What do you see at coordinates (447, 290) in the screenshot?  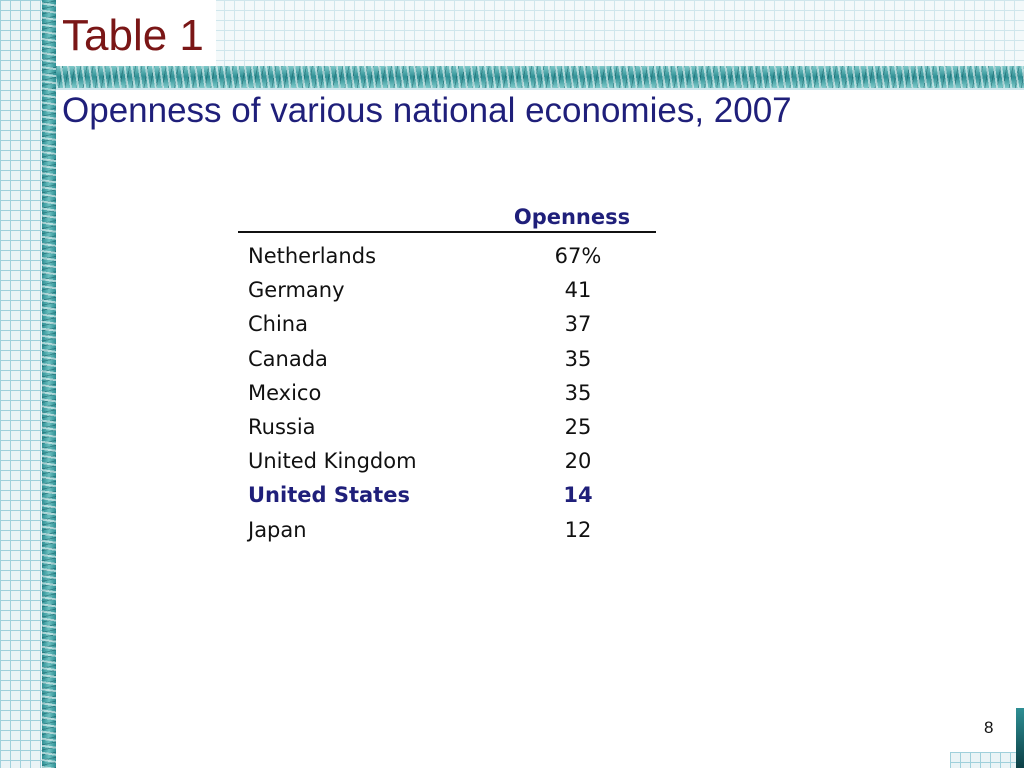 I see `table-row: Germany 41` at bounding box center [447, 290].